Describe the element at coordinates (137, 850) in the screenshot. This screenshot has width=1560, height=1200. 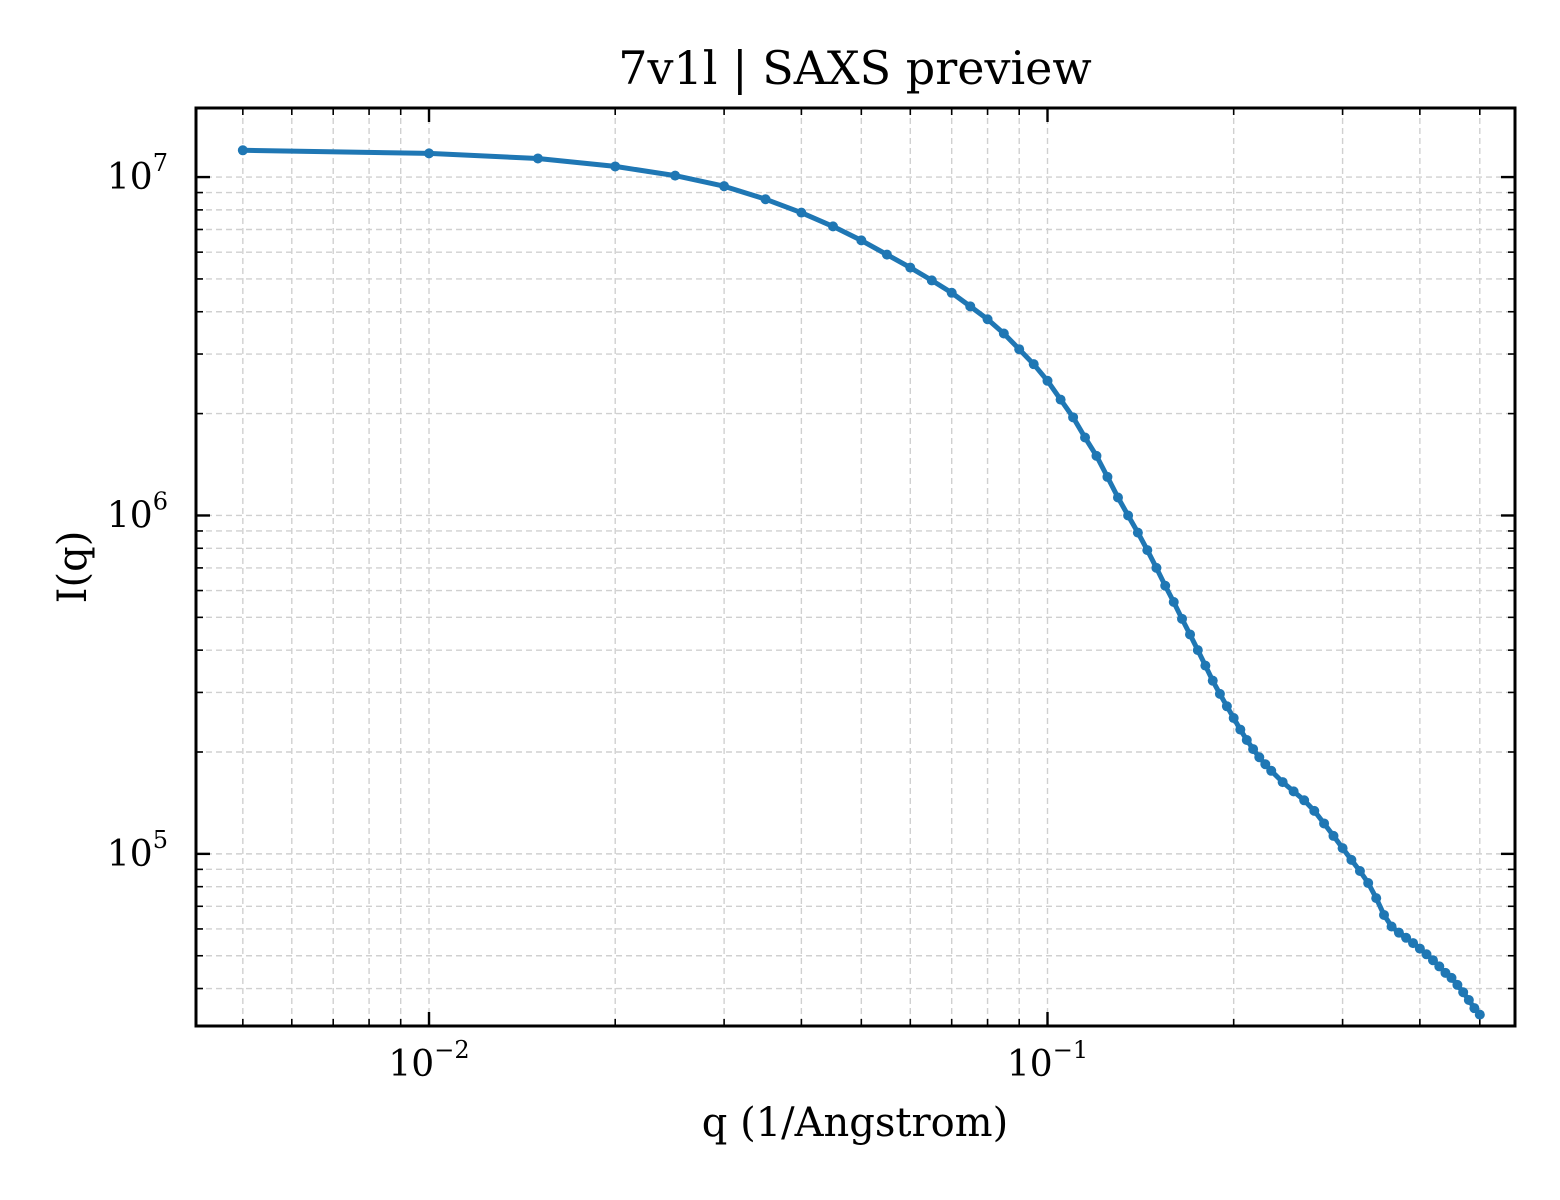
I see `y-tick-label: 10⁵` at that location.